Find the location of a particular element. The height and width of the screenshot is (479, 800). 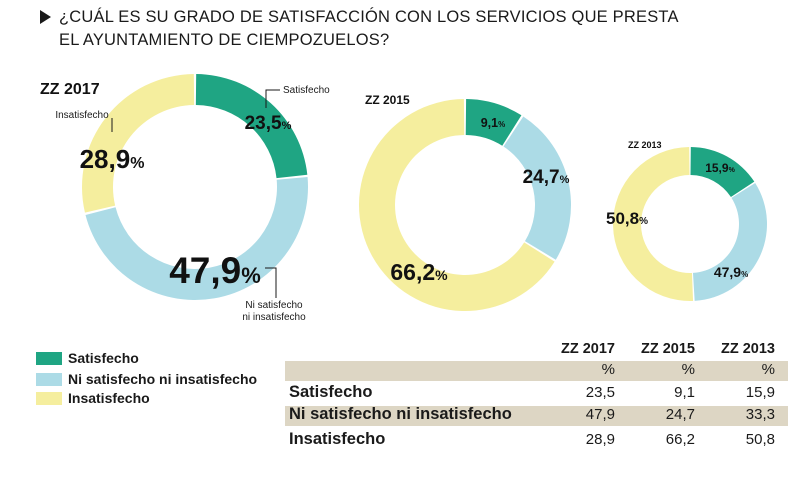

table-cell: 28,9 is located at coordinates (600, 439).